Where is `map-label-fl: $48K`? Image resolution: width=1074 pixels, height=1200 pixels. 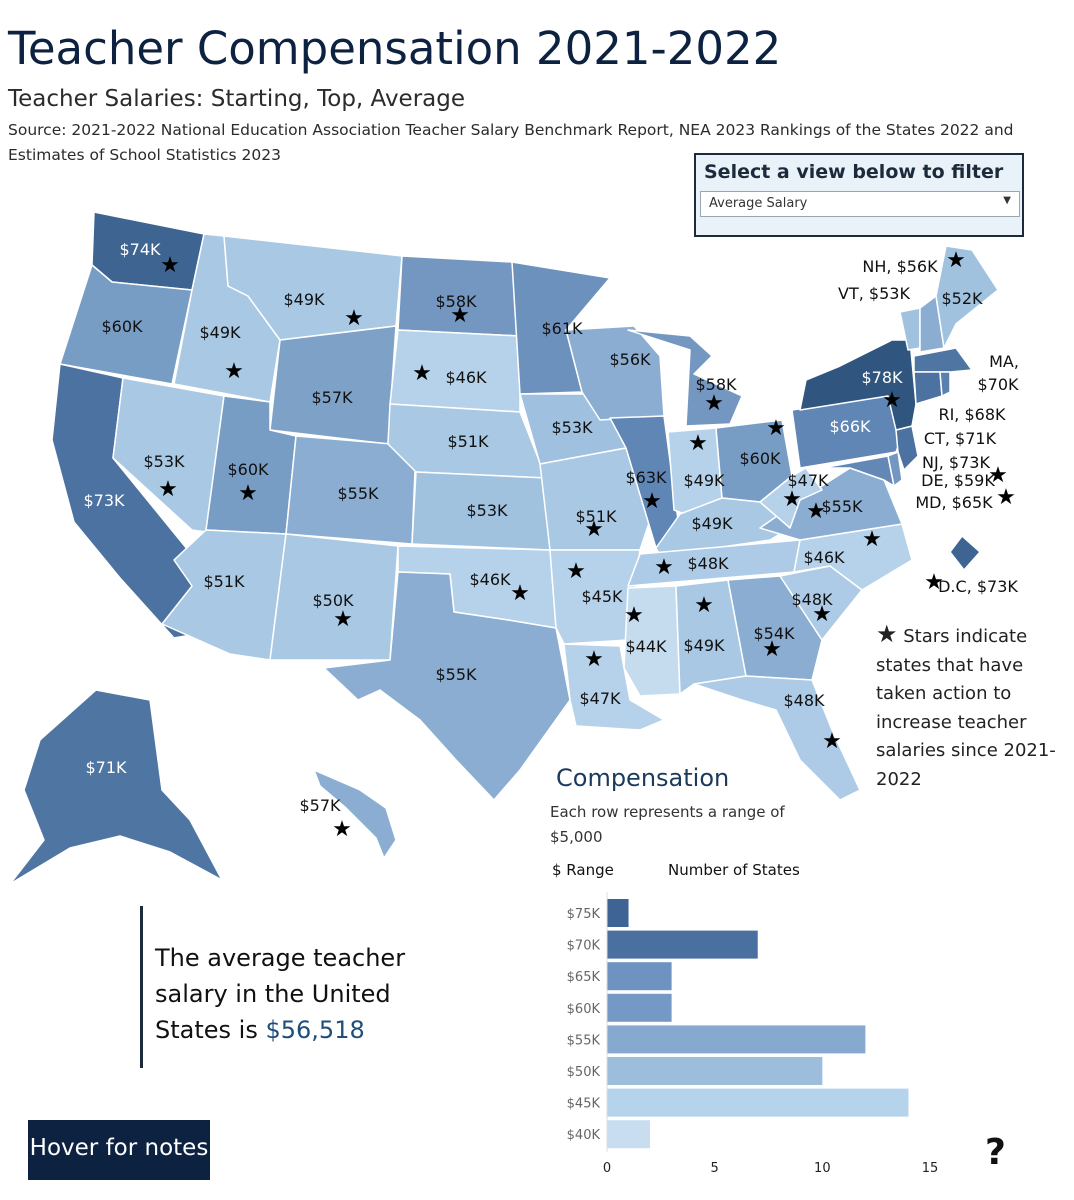
map-label-fl: $48K is located at coordinates (804, 700).